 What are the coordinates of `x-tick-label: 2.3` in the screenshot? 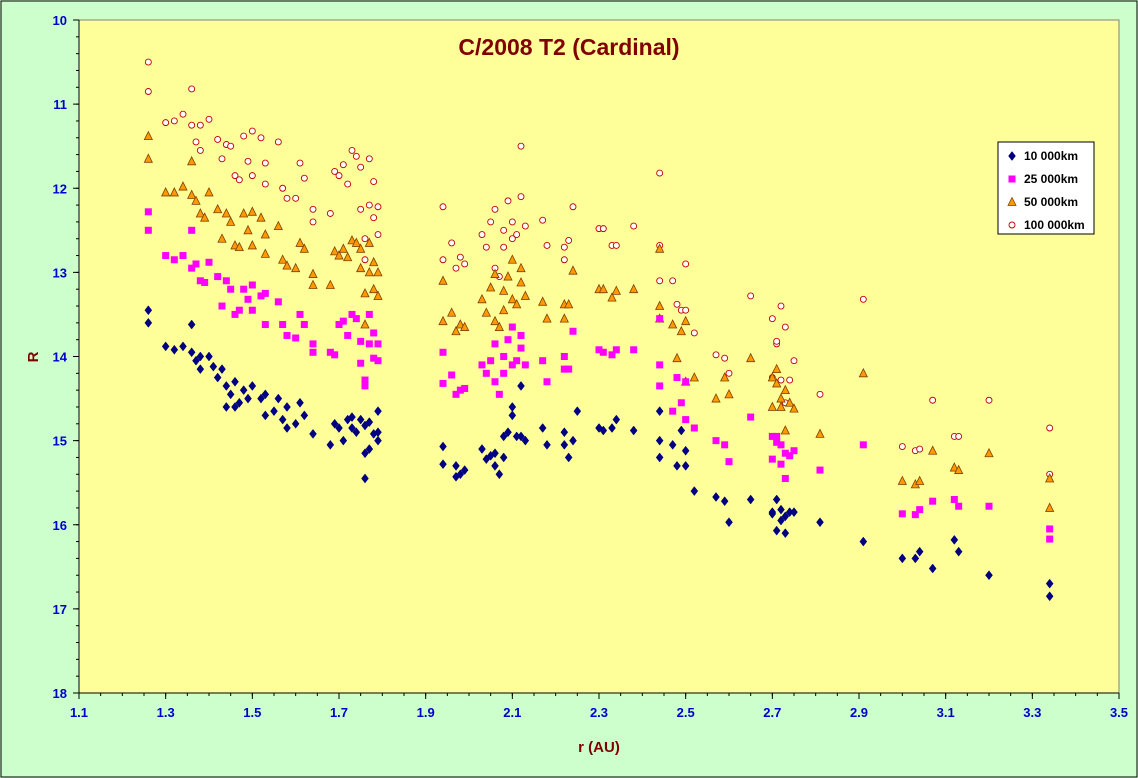 It's located at (599, 712).